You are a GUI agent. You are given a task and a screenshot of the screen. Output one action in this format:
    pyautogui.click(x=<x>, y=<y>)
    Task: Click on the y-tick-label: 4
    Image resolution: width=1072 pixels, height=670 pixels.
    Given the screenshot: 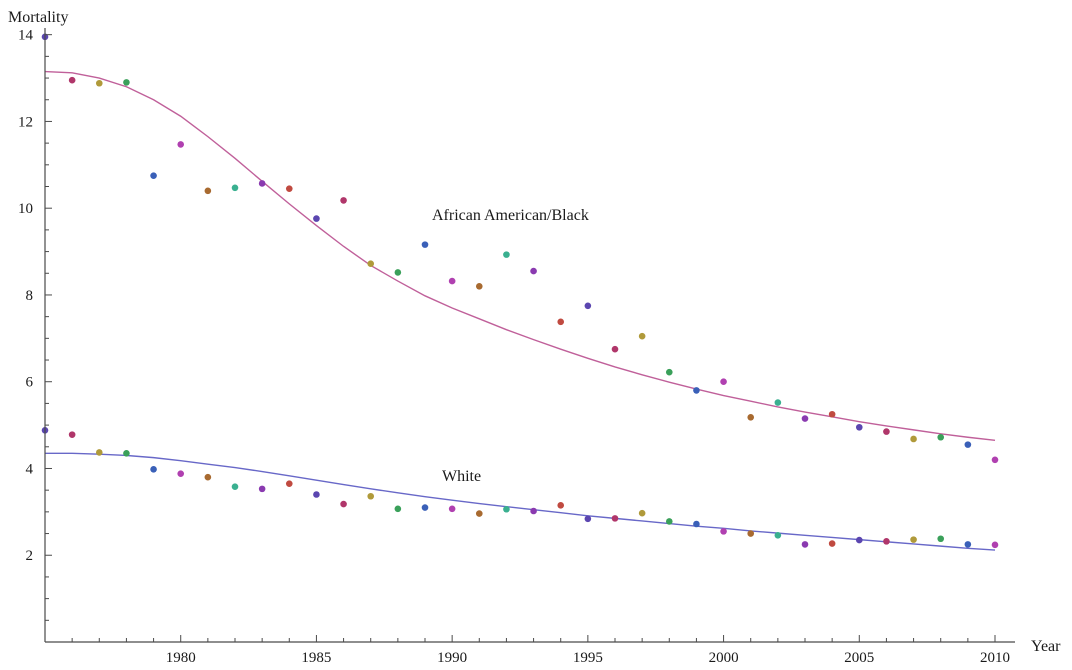 What is the action you would take?
    pyautogui.click(x=30, y=469)
    